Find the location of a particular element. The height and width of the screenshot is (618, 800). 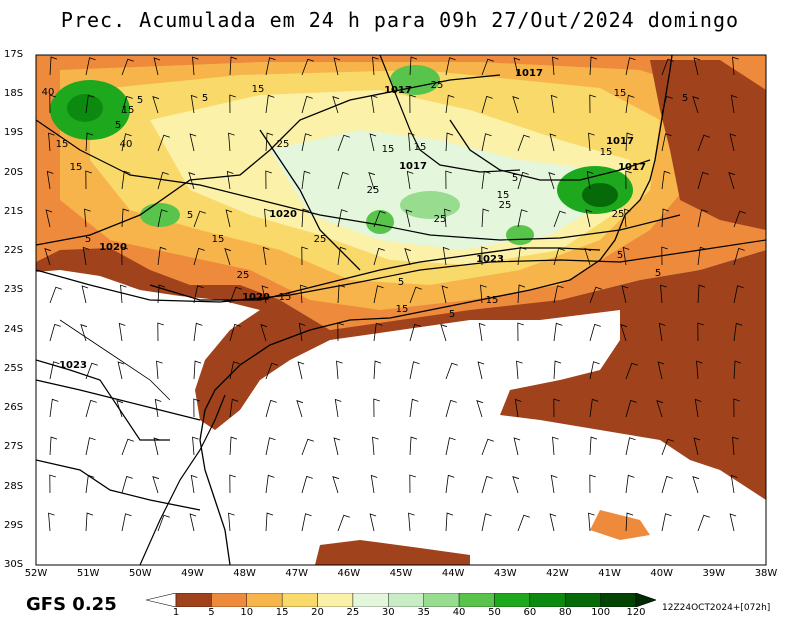

longitude-label: 42W is located at coordinates (557, 573).